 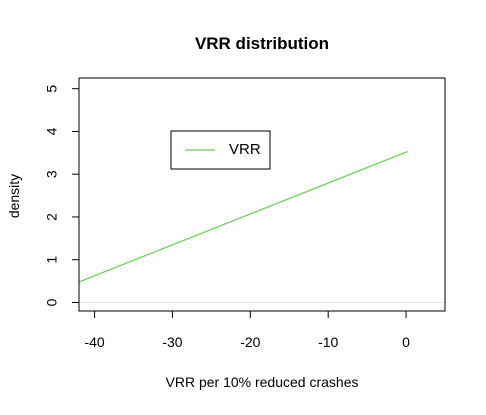 I want to click on y-tick-label-1: 1, so click(x=52, y=260).